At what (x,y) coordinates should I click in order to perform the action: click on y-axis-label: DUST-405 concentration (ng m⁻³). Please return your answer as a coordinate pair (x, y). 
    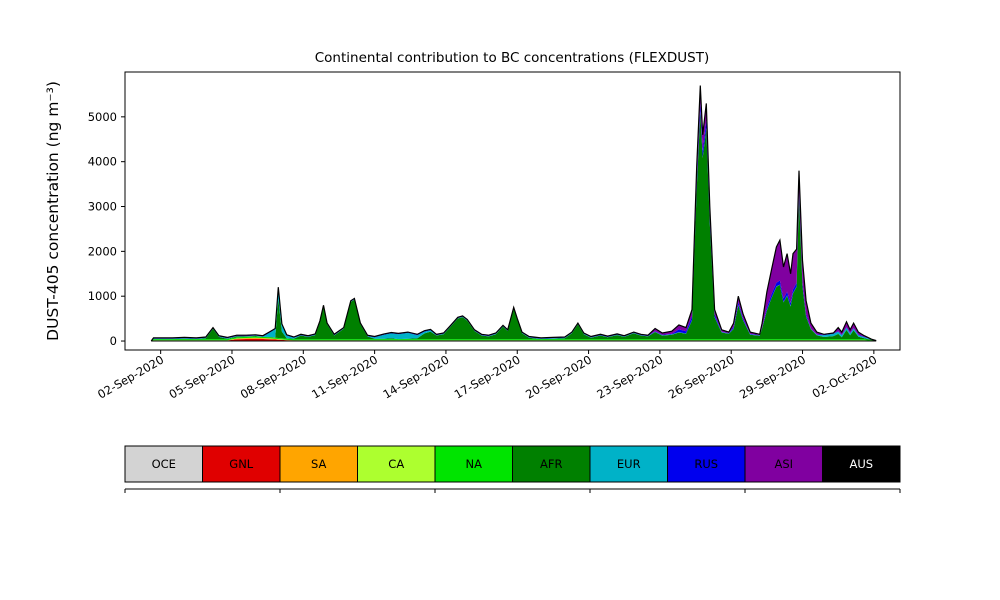
    Looking at the image, I should click on (53, 211).